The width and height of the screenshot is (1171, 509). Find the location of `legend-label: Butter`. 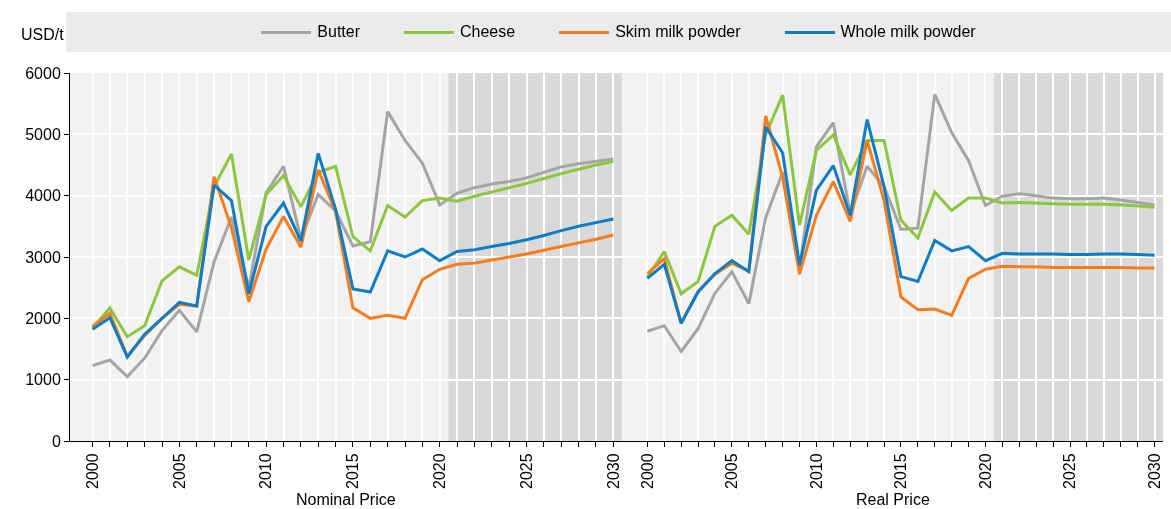

legend-label: Butter is located at coordinates (338, 32).